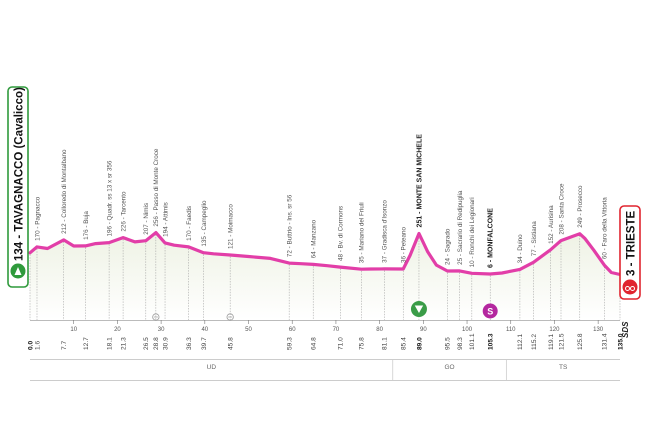 The image size is (650, 433). Describe the element at coordinates (580, 341) in the screenshot. I see `waypoint-km: 125.8` at that location.